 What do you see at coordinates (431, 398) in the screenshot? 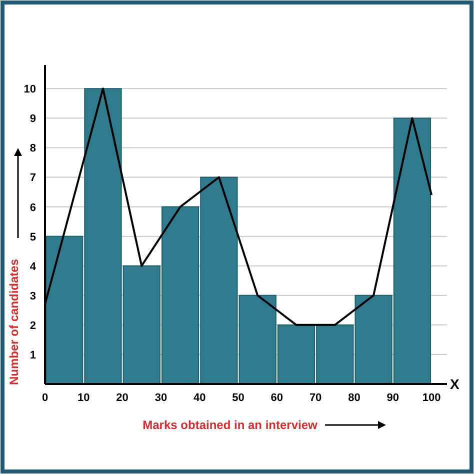
I see `x-tick-label: 100` at bounding box center [431, 398].